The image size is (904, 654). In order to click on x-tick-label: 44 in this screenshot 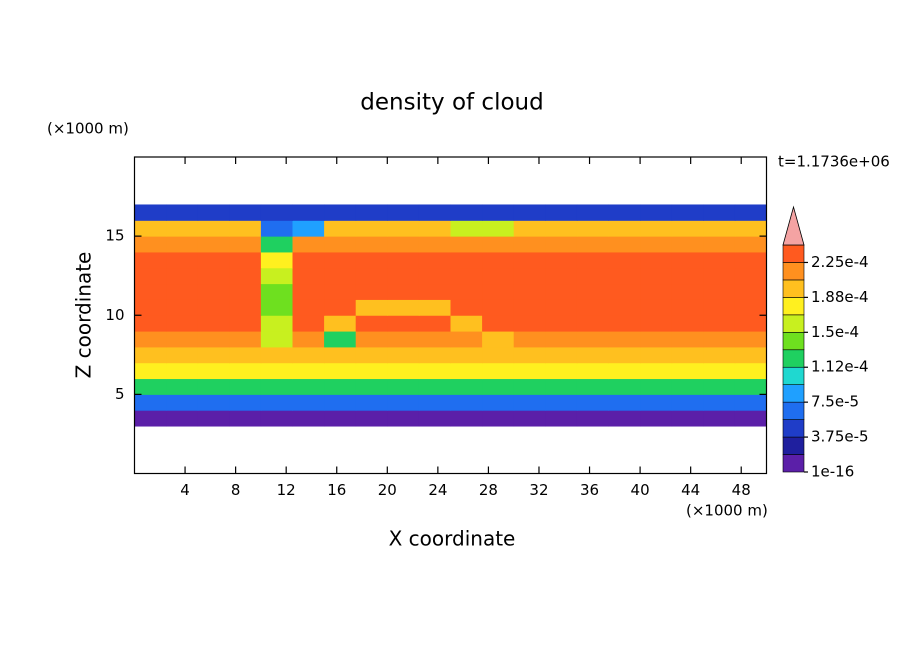, I will do `click(690, 490)`.